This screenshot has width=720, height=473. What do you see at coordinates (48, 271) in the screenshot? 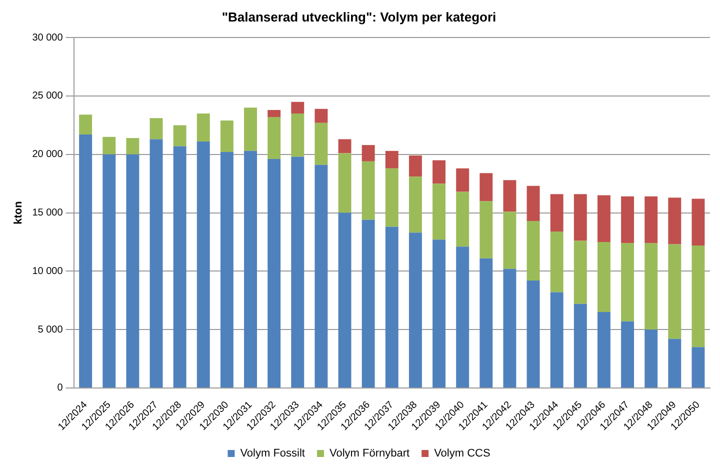
I see `y-tick-label: 10 000` at bounding box center [48, 271].